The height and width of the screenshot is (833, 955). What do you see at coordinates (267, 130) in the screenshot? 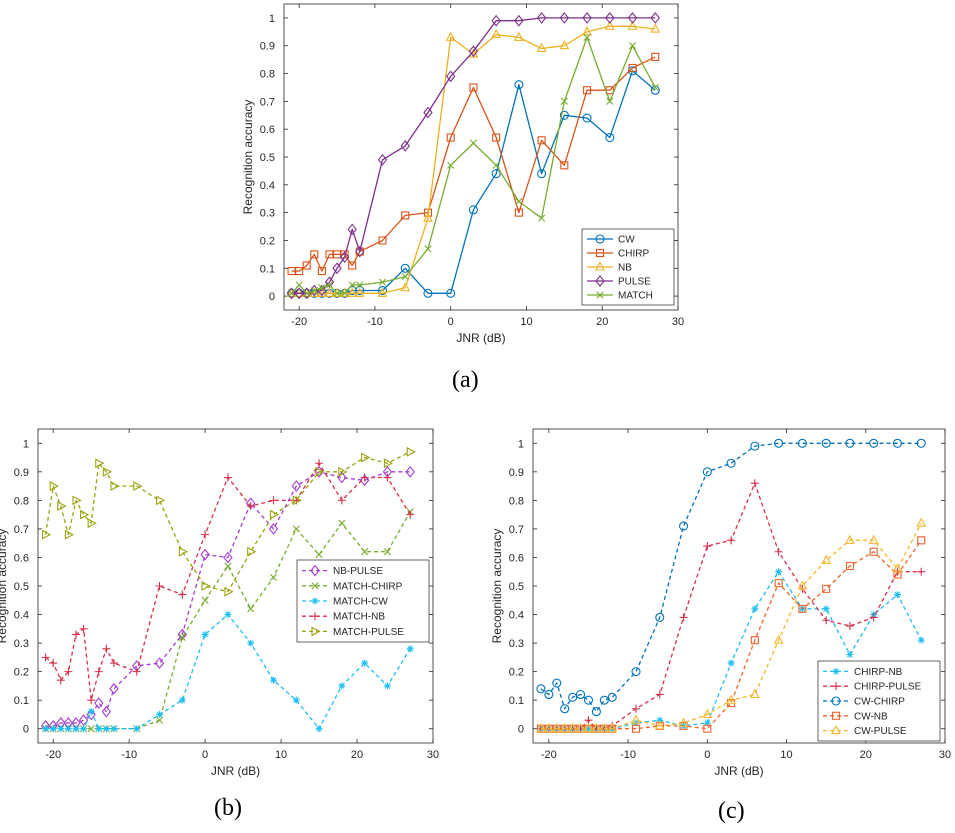
I see `y-tick-label-a: 0.6` at bounding box center [267, 130].